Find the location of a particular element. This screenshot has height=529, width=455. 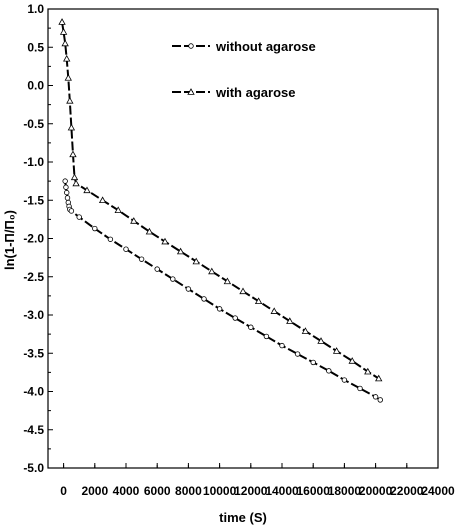

x-tick-label: 8000 is located at coordinates (188, 491).